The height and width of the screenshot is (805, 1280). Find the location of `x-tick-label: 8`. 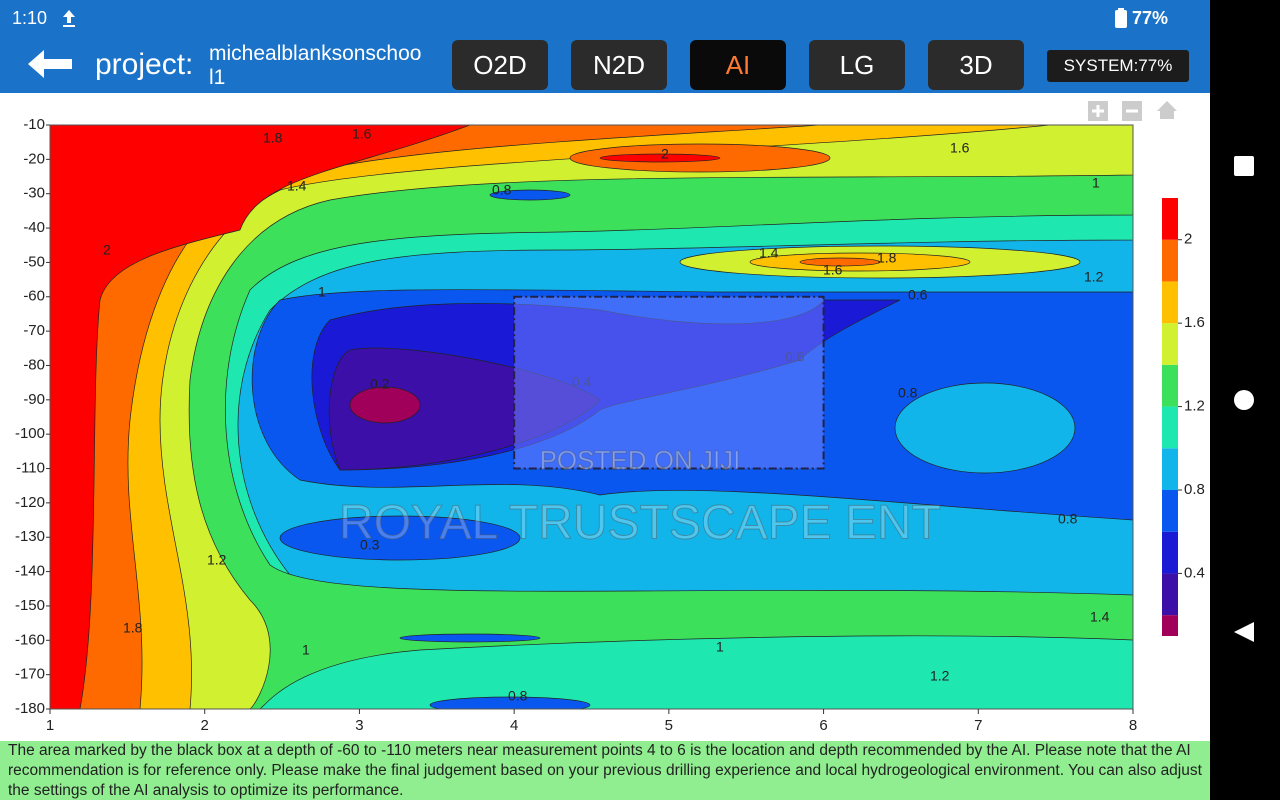

x-tick-label: 8 is located at coordinates (1133, 725).